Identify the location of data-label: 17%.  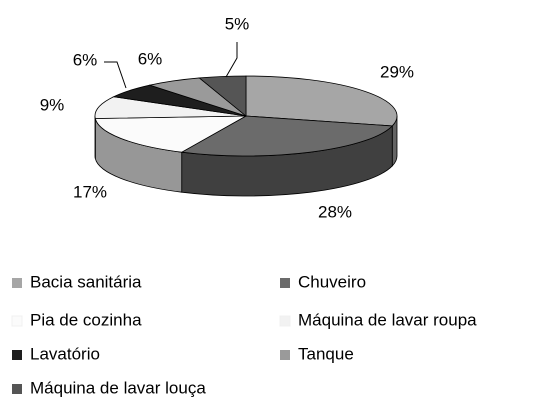
(90, 191).